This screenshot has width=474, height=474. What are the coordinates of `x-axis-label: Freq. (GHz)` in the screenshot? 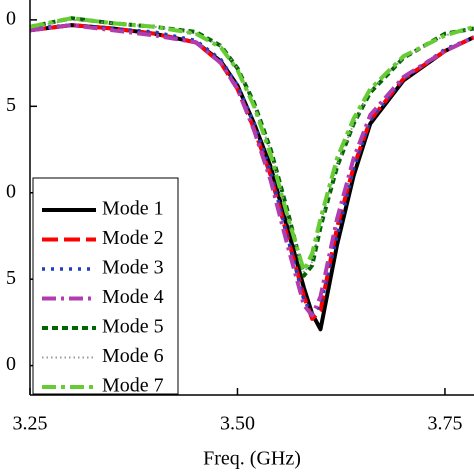 It's located at (252, 459).